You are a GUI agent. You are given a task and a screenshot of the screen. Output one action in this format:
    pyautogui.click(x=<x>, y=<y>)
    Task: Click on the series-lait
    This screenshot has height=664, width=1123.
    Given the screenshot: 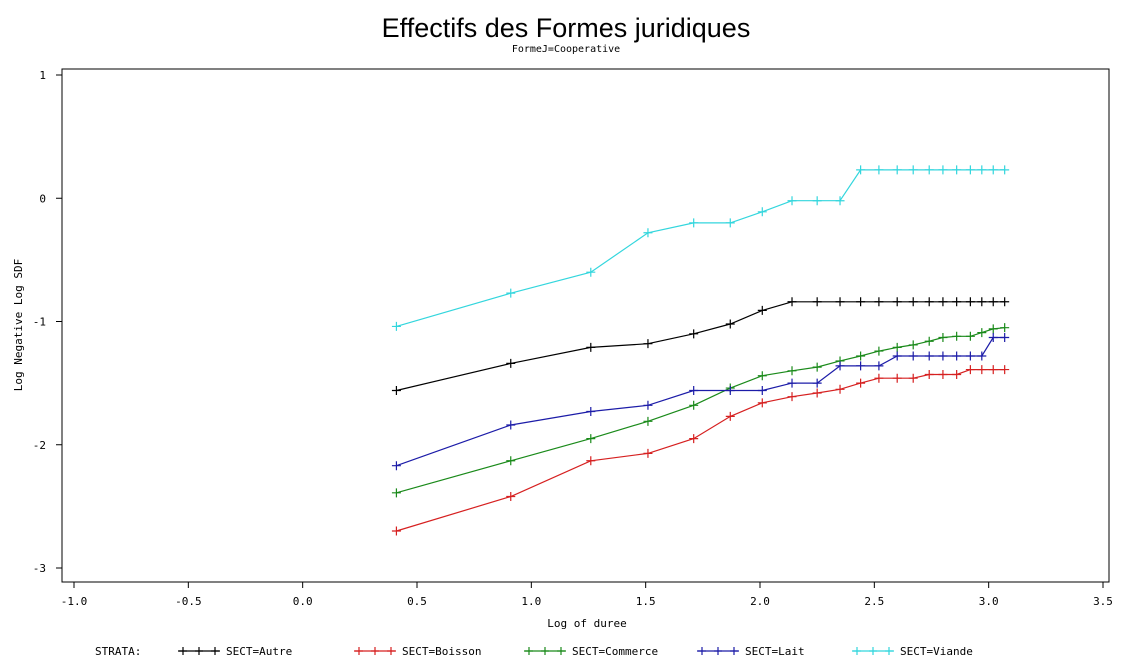 What is the action you would take?
    pyautogui.click(x=700, y=402)
    